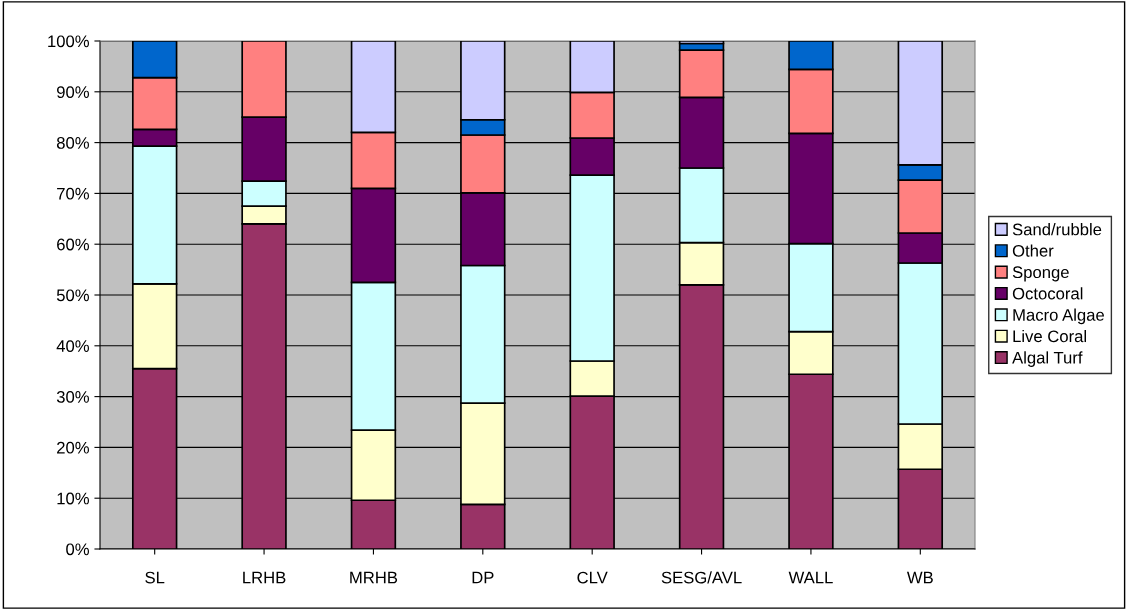 The width and height of the screenshot is (1128, 610). Describe the element at coordinates (374, 577) in the screenshot. I see `x-tick-label: MRHB` at that location.